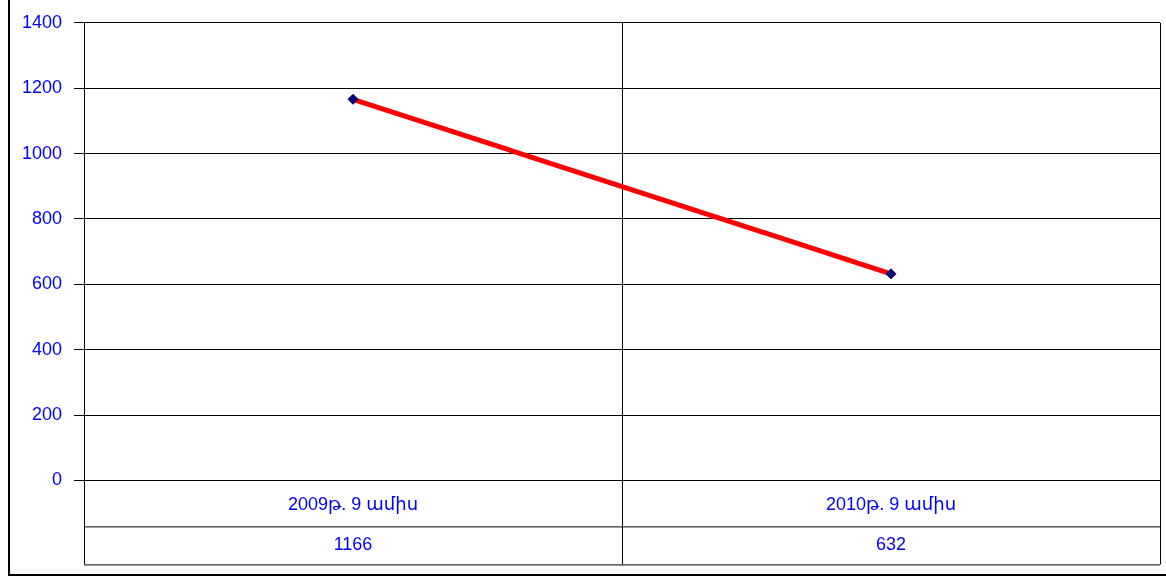 The width and height of the screenshot is (1166, 576). I want to click on x-tick-label: 2010թ. 9 ամիս, so click(891, 504).